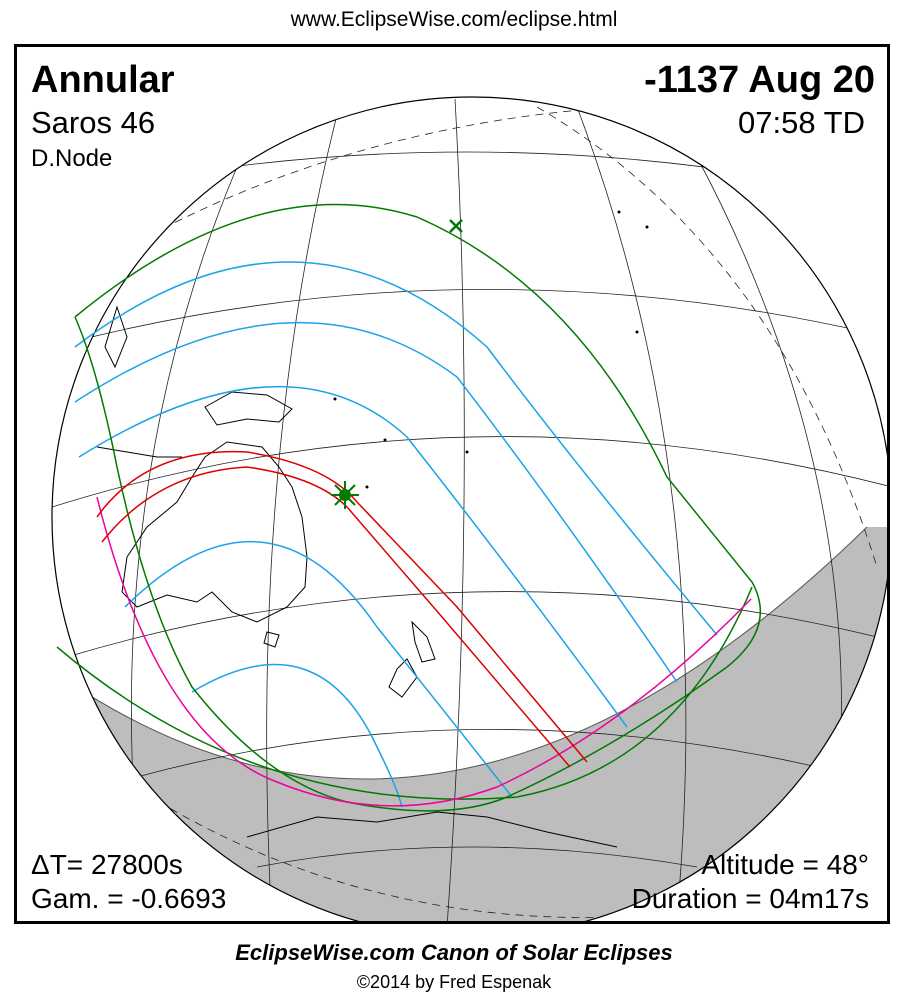 Image resolution: width=908 pixels, height=1004 pixels. Describe the element at coordinates (248, 408) in the screenshot. I see `new-guinea-coast` at that location.